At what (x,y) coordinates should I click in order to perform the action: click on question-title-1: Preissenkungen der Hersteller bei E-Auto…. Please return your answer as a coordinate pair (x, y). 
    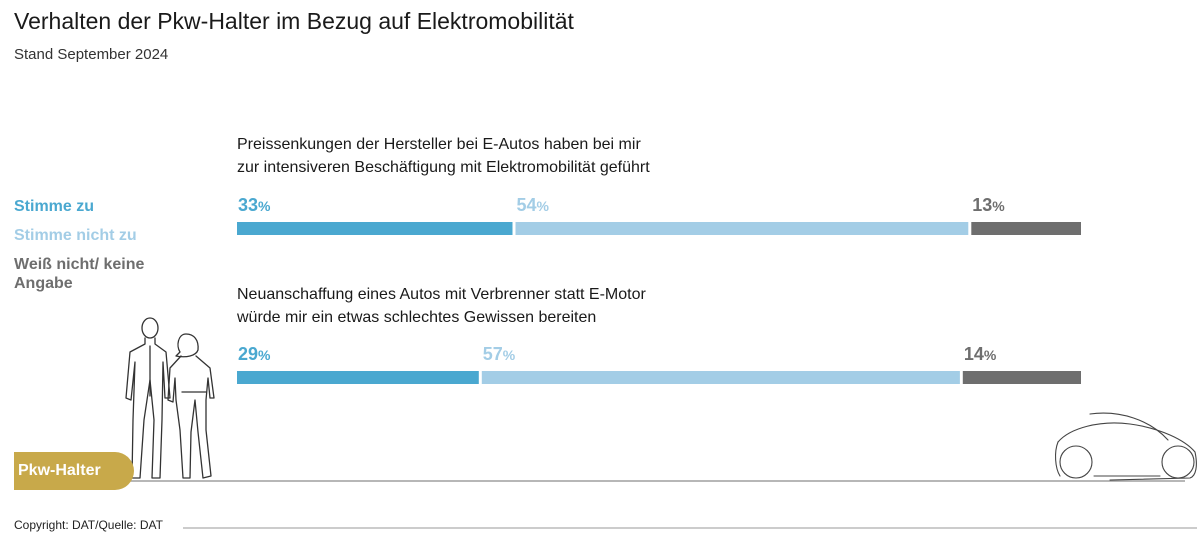
    Looking at the image, I should click on (547, 156).